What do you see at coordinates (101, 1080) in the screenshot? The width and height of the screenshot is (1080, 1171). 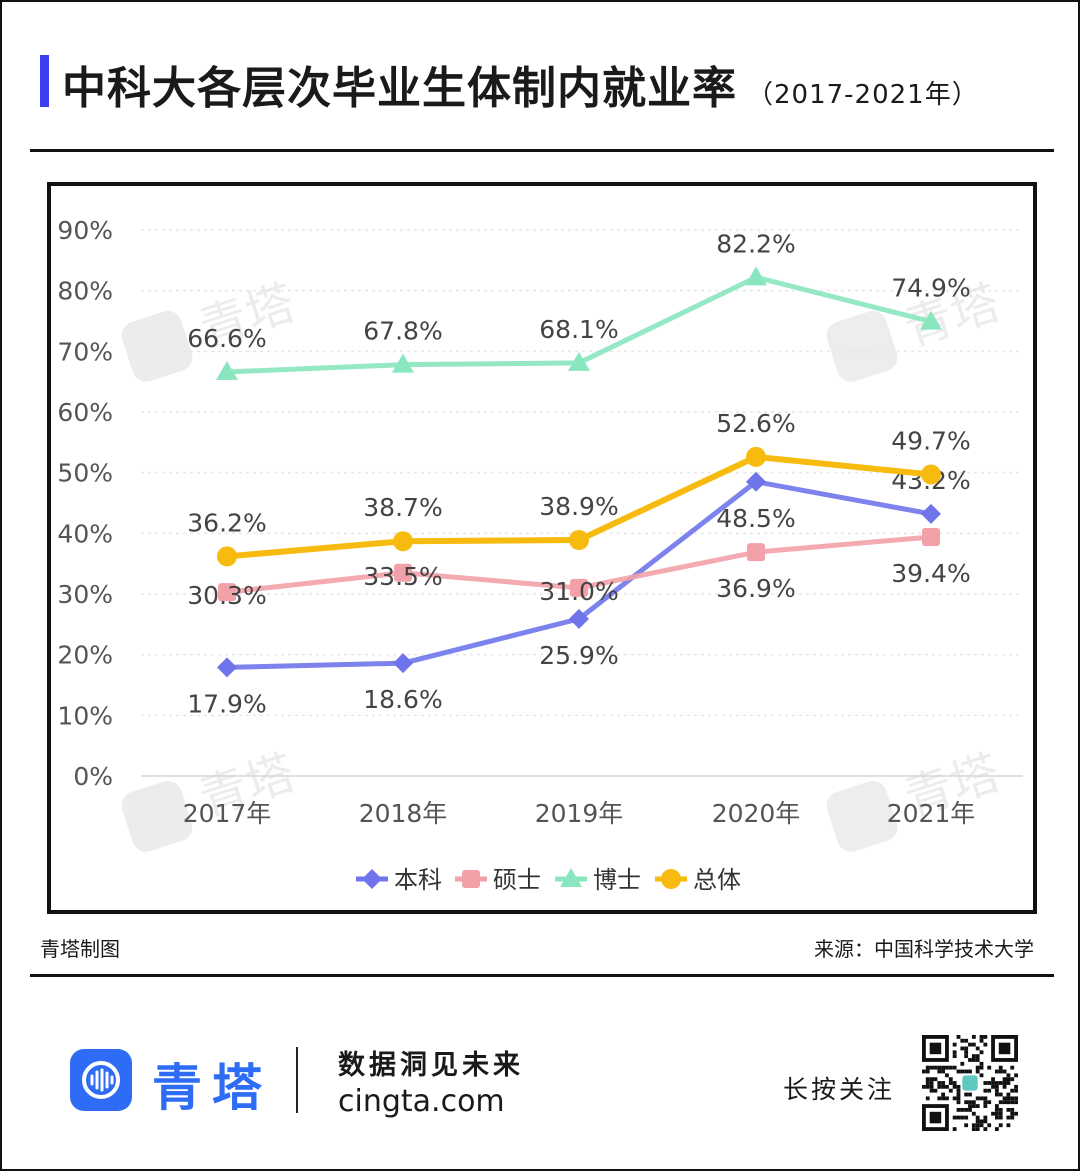 I see `brand-logo-icon` at bounding box center [101, 1080].